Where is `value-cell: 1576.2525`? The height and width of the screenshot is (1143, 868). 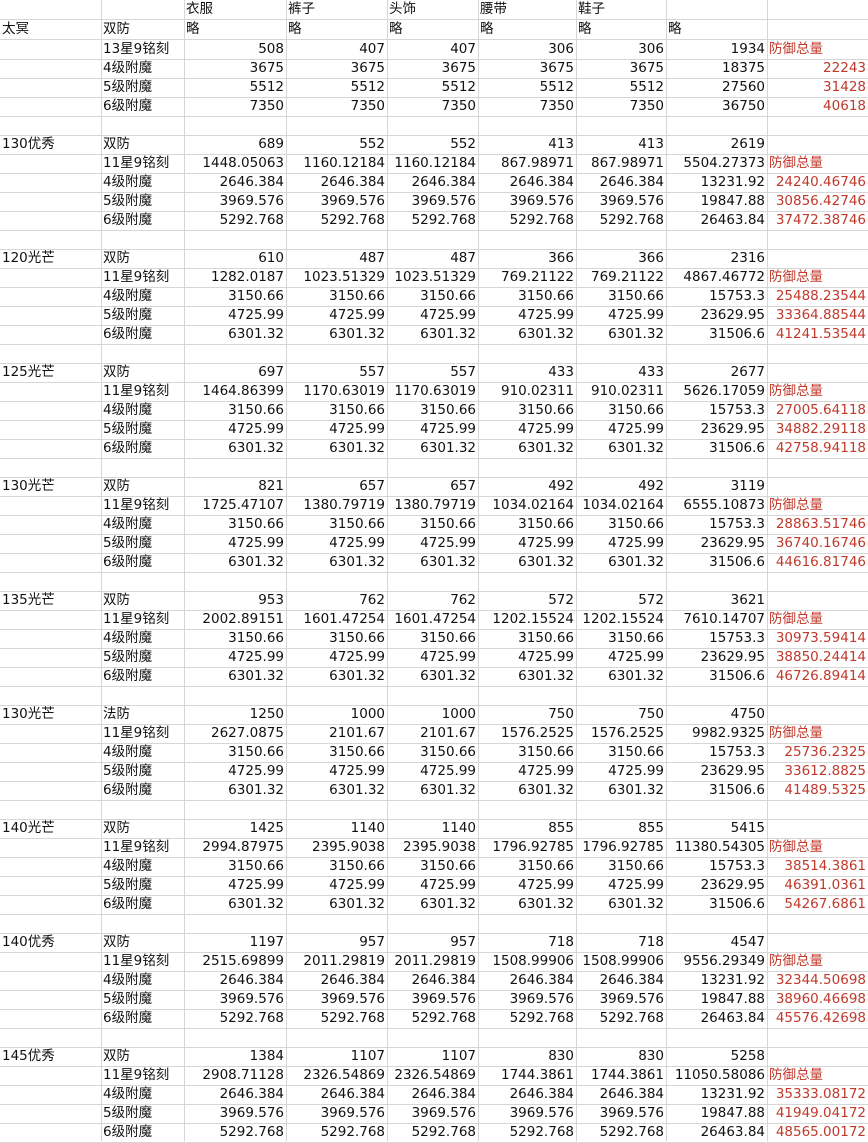
value-cell: 1576.2525 is located at coordinates (627, 733).